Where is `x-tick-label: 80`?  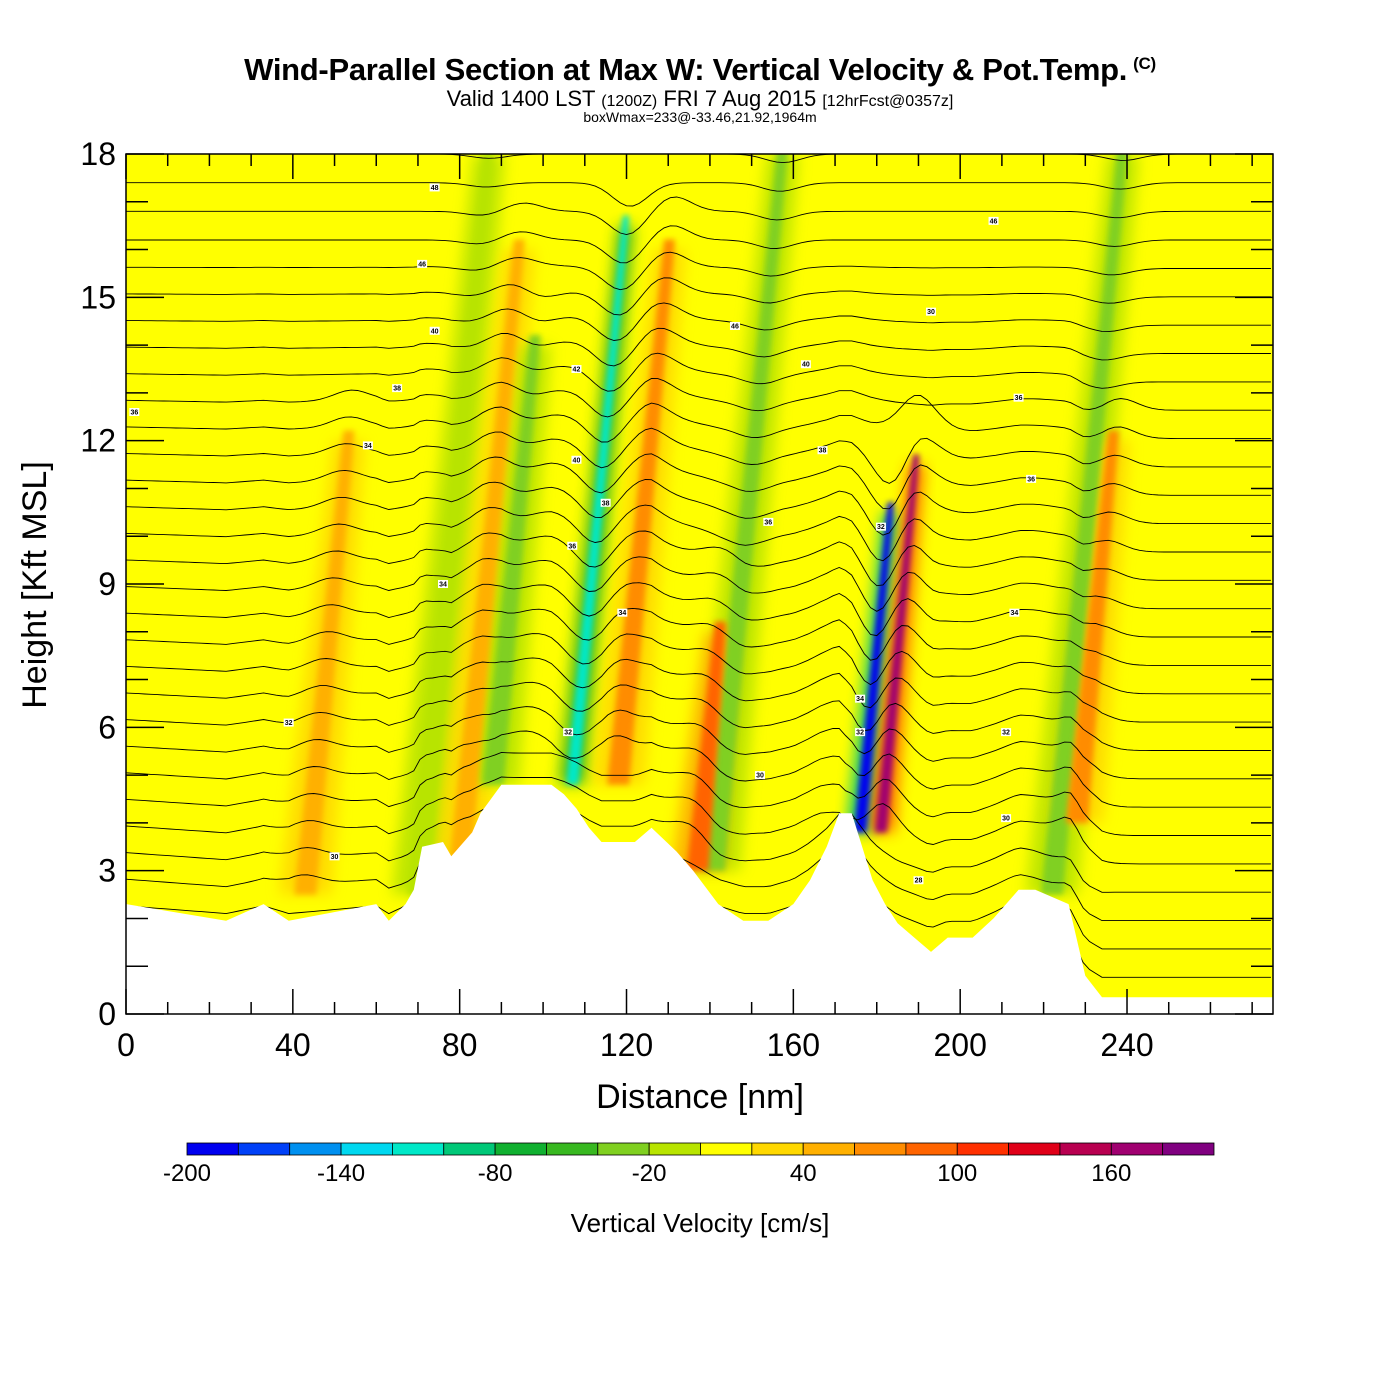 x-tick-label: 80 is located at coordinates (460, 1045).